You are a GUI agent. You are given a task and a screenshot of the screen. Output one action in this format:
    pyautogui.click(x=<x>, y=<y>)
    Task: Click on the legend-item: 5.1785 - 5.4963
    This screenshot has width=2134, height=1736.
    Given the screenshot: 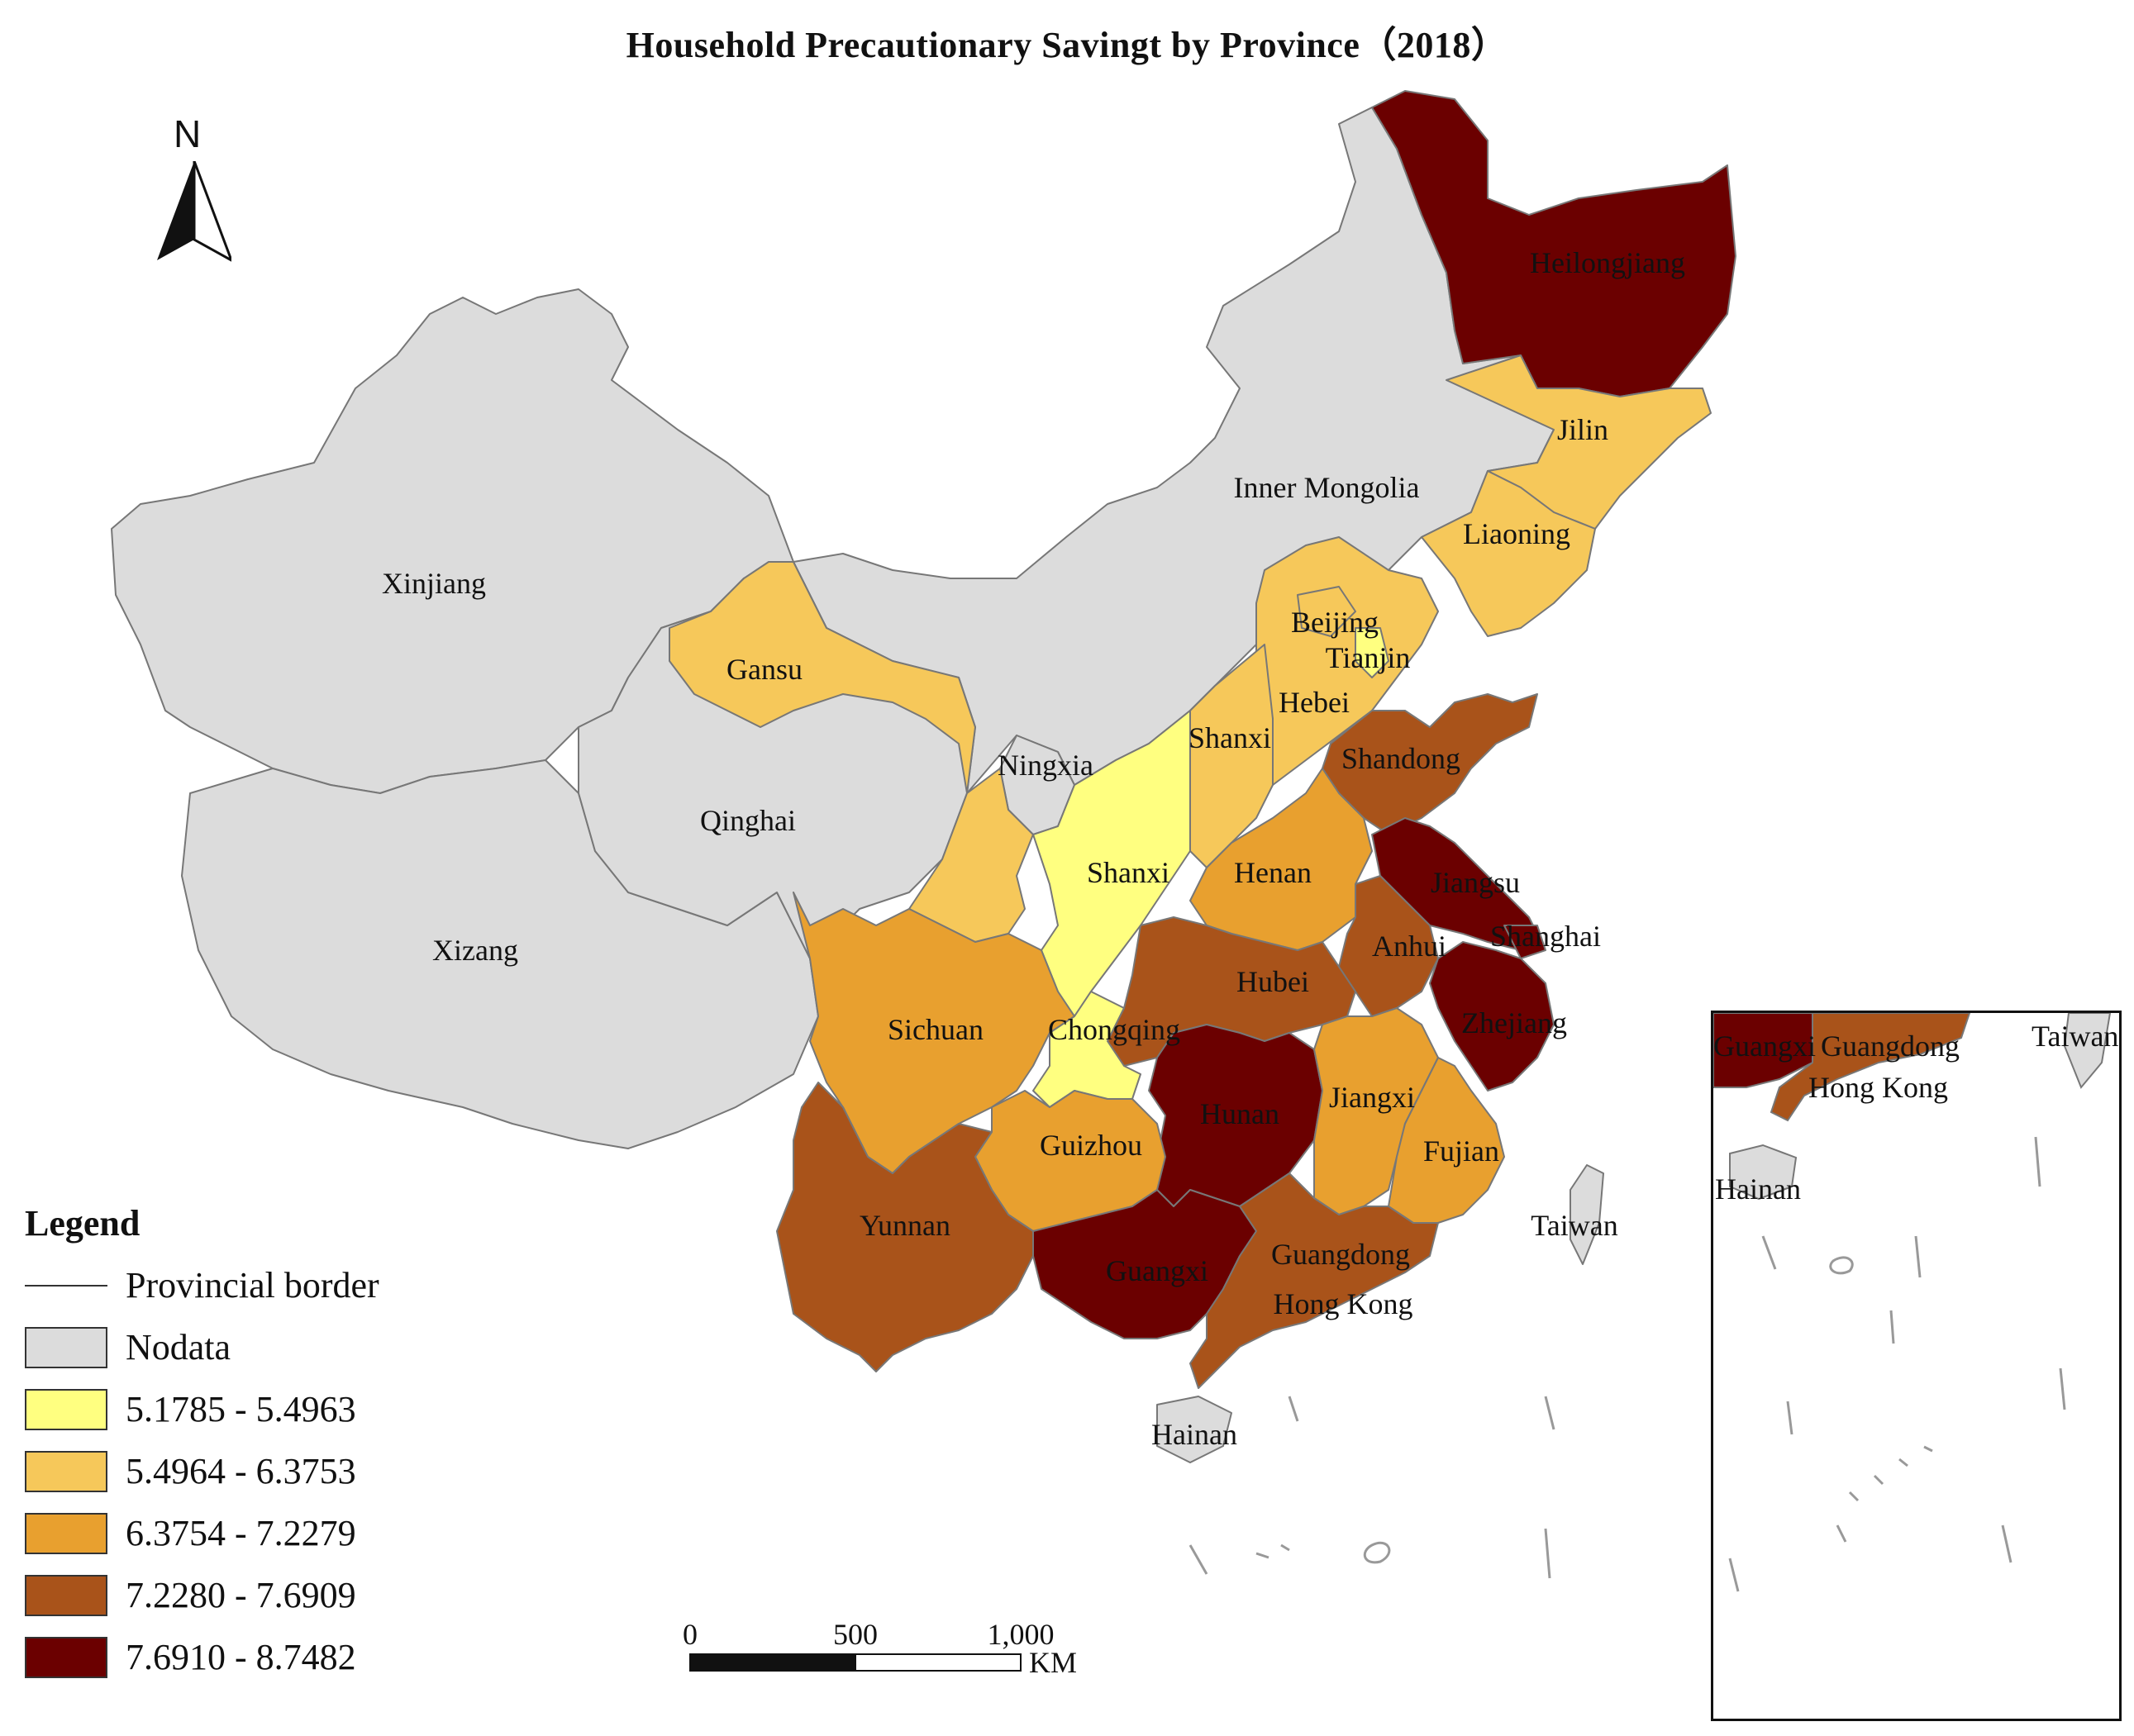 What is the action you would take?
    pyautogui.click(x=202, y=1409)
    